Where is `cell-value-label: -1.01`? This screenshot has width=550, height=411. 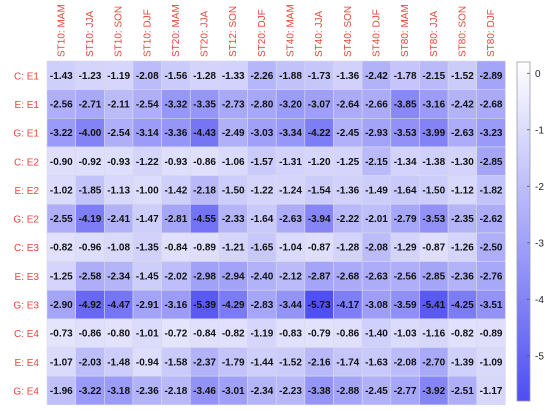
cell-value-label: -1.01 is located at coordinates (147, 334).